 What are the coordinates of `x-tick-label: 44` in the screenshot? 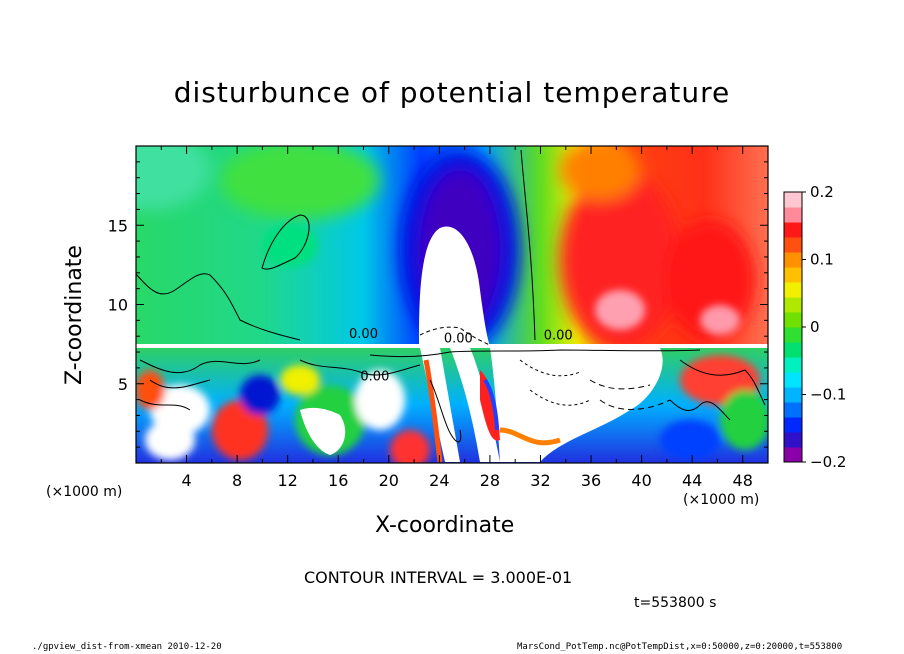 It's located at (692, 480).